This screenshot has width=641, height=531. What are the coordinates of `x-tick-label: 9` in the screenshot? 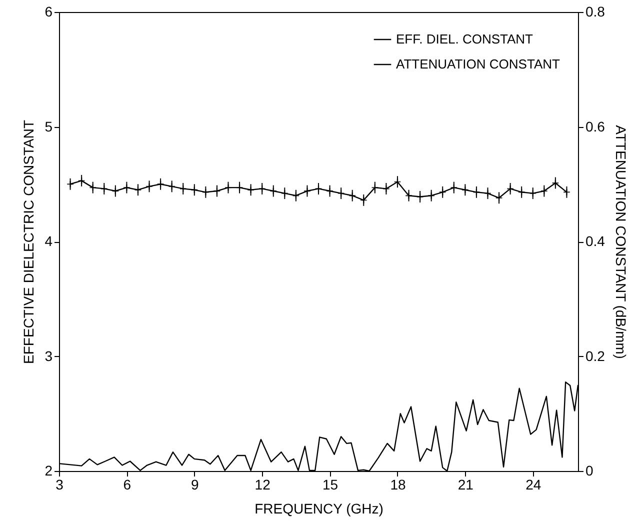 It's located at (194, 484).